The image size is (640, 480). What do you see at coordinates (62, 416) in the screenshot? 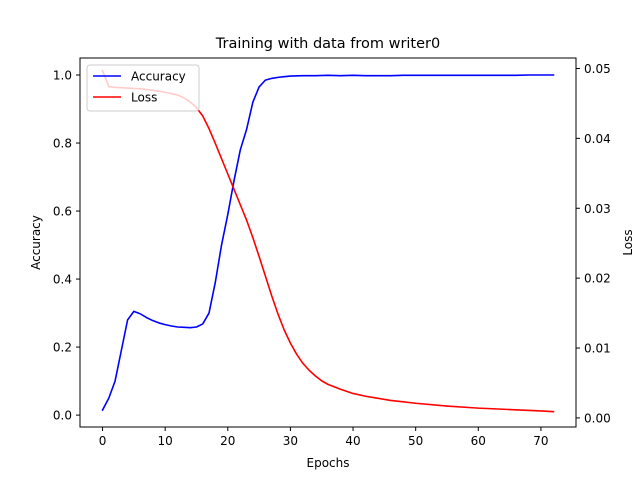
I see `y-tick-label: 0.0` at bounding box center [62, 416].